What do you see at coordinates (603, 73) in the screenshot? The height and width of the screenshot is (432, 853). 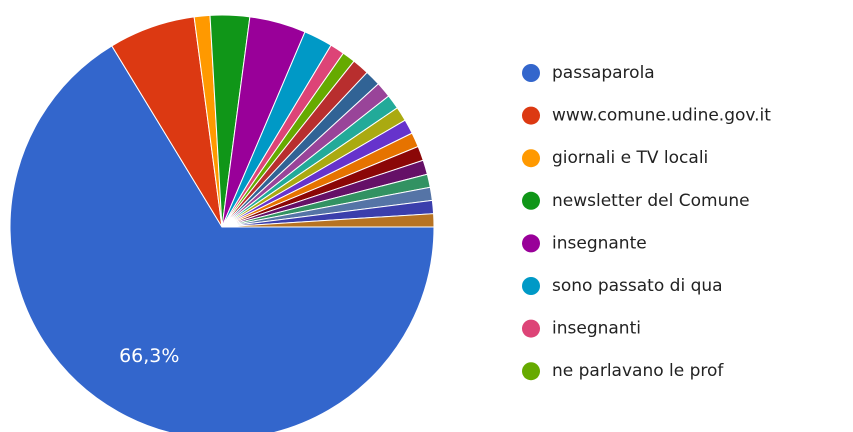 I see `legend-text: passaparola` at bounding box center [603, 73].